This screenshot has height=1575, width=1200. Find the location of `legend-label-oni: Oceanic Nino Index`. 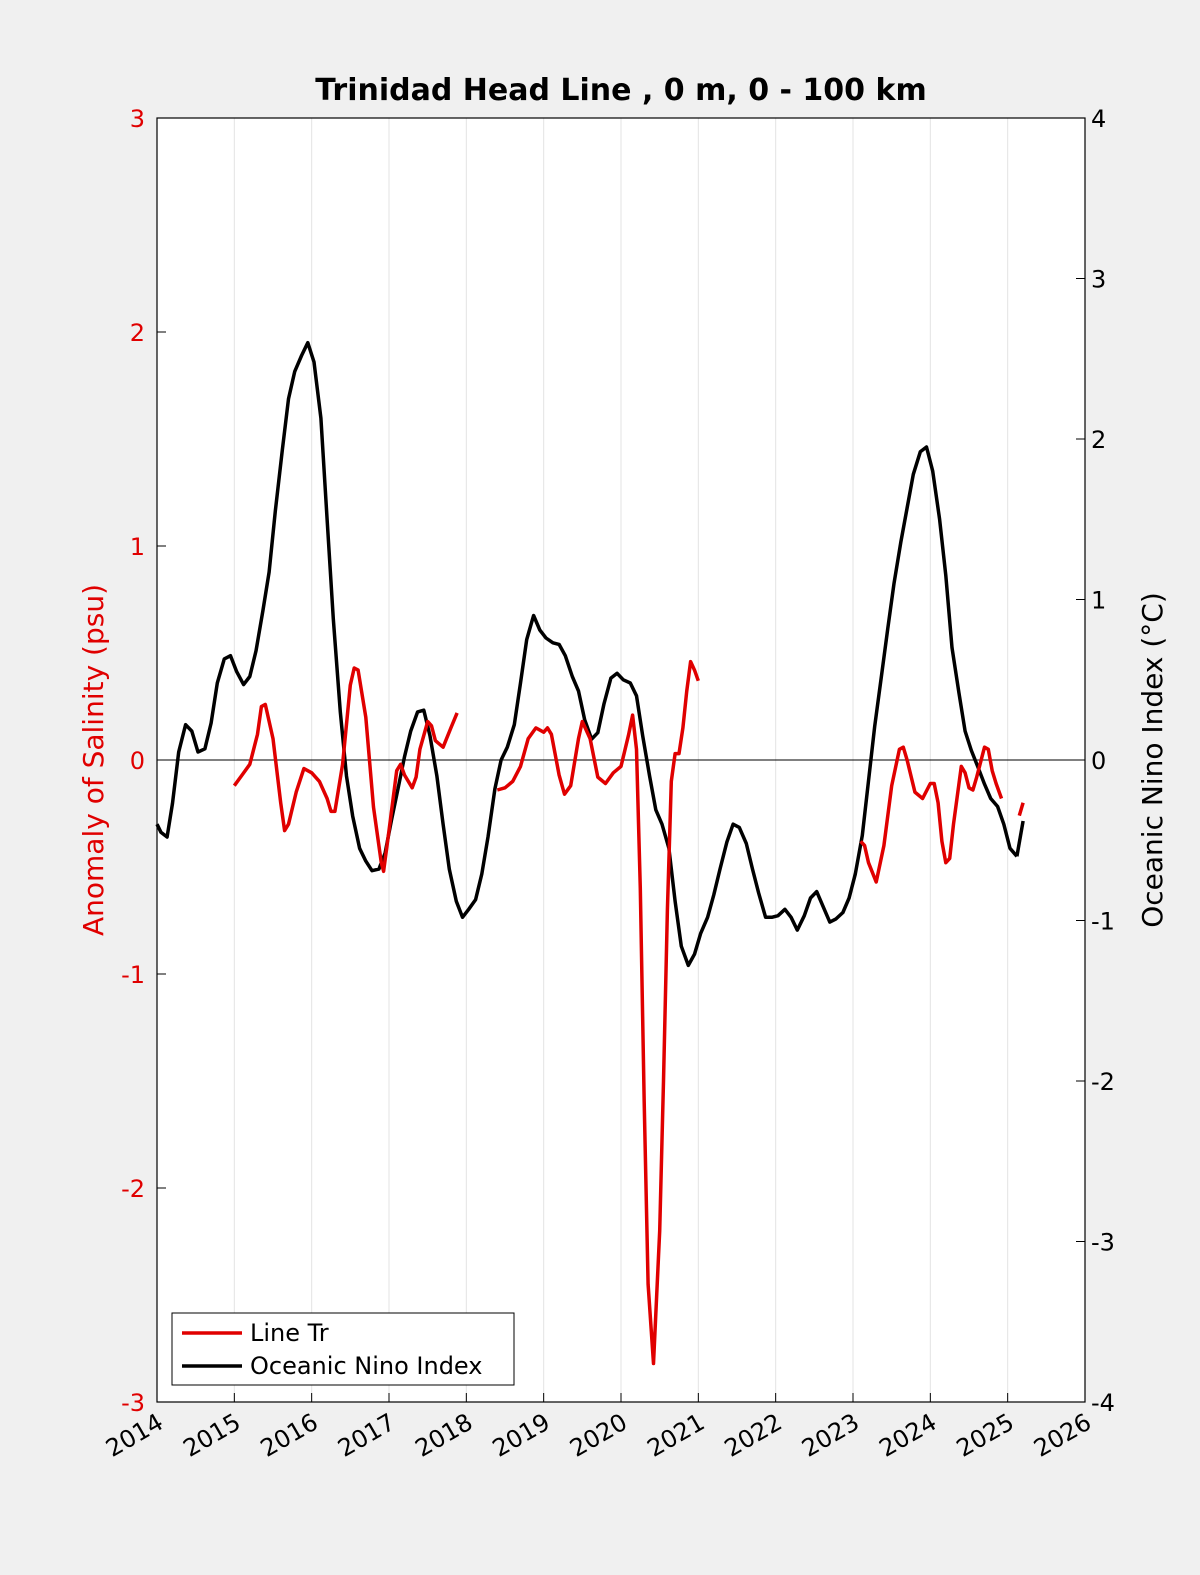

legend-label-oni: Oceanic Nino Index is located at coordinates (366, 1366).